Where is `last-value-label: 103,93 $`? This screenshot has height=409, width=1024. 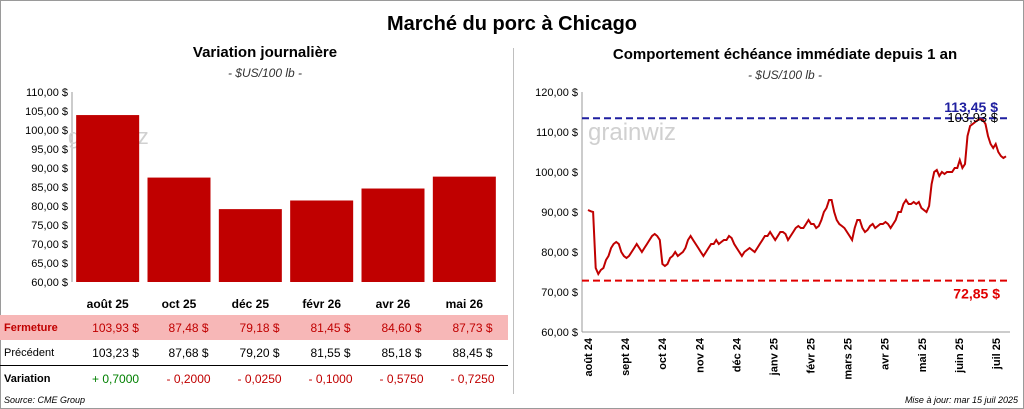 last-value-label: 103,93 $ is located at coordinates (972, 117).